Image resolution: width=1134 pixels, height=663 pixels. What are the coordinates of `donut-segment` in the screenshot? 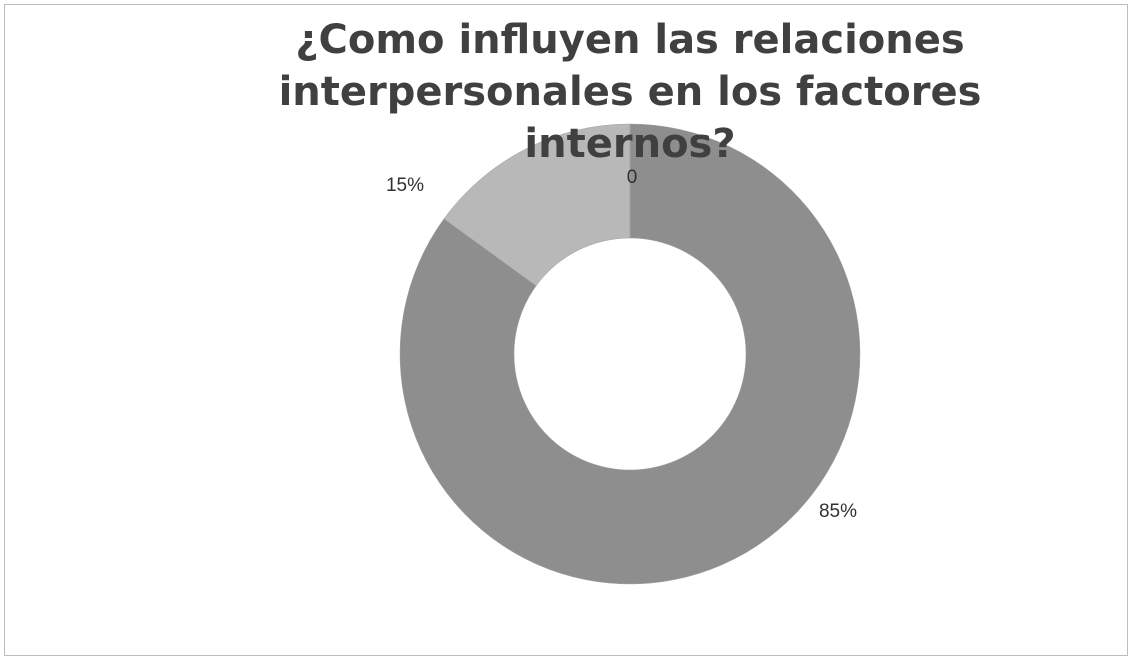 It's located at (537, 205).